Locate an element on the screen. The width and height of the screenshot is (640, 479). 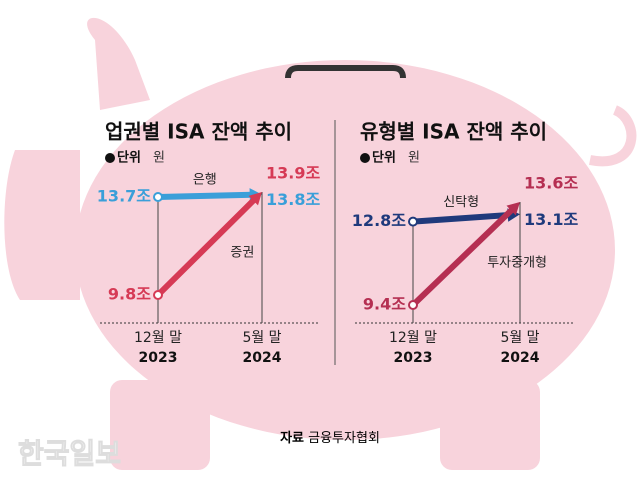
chart-title: 유형별 ISA 잔액 추이 is located at coordinates (453, 132).